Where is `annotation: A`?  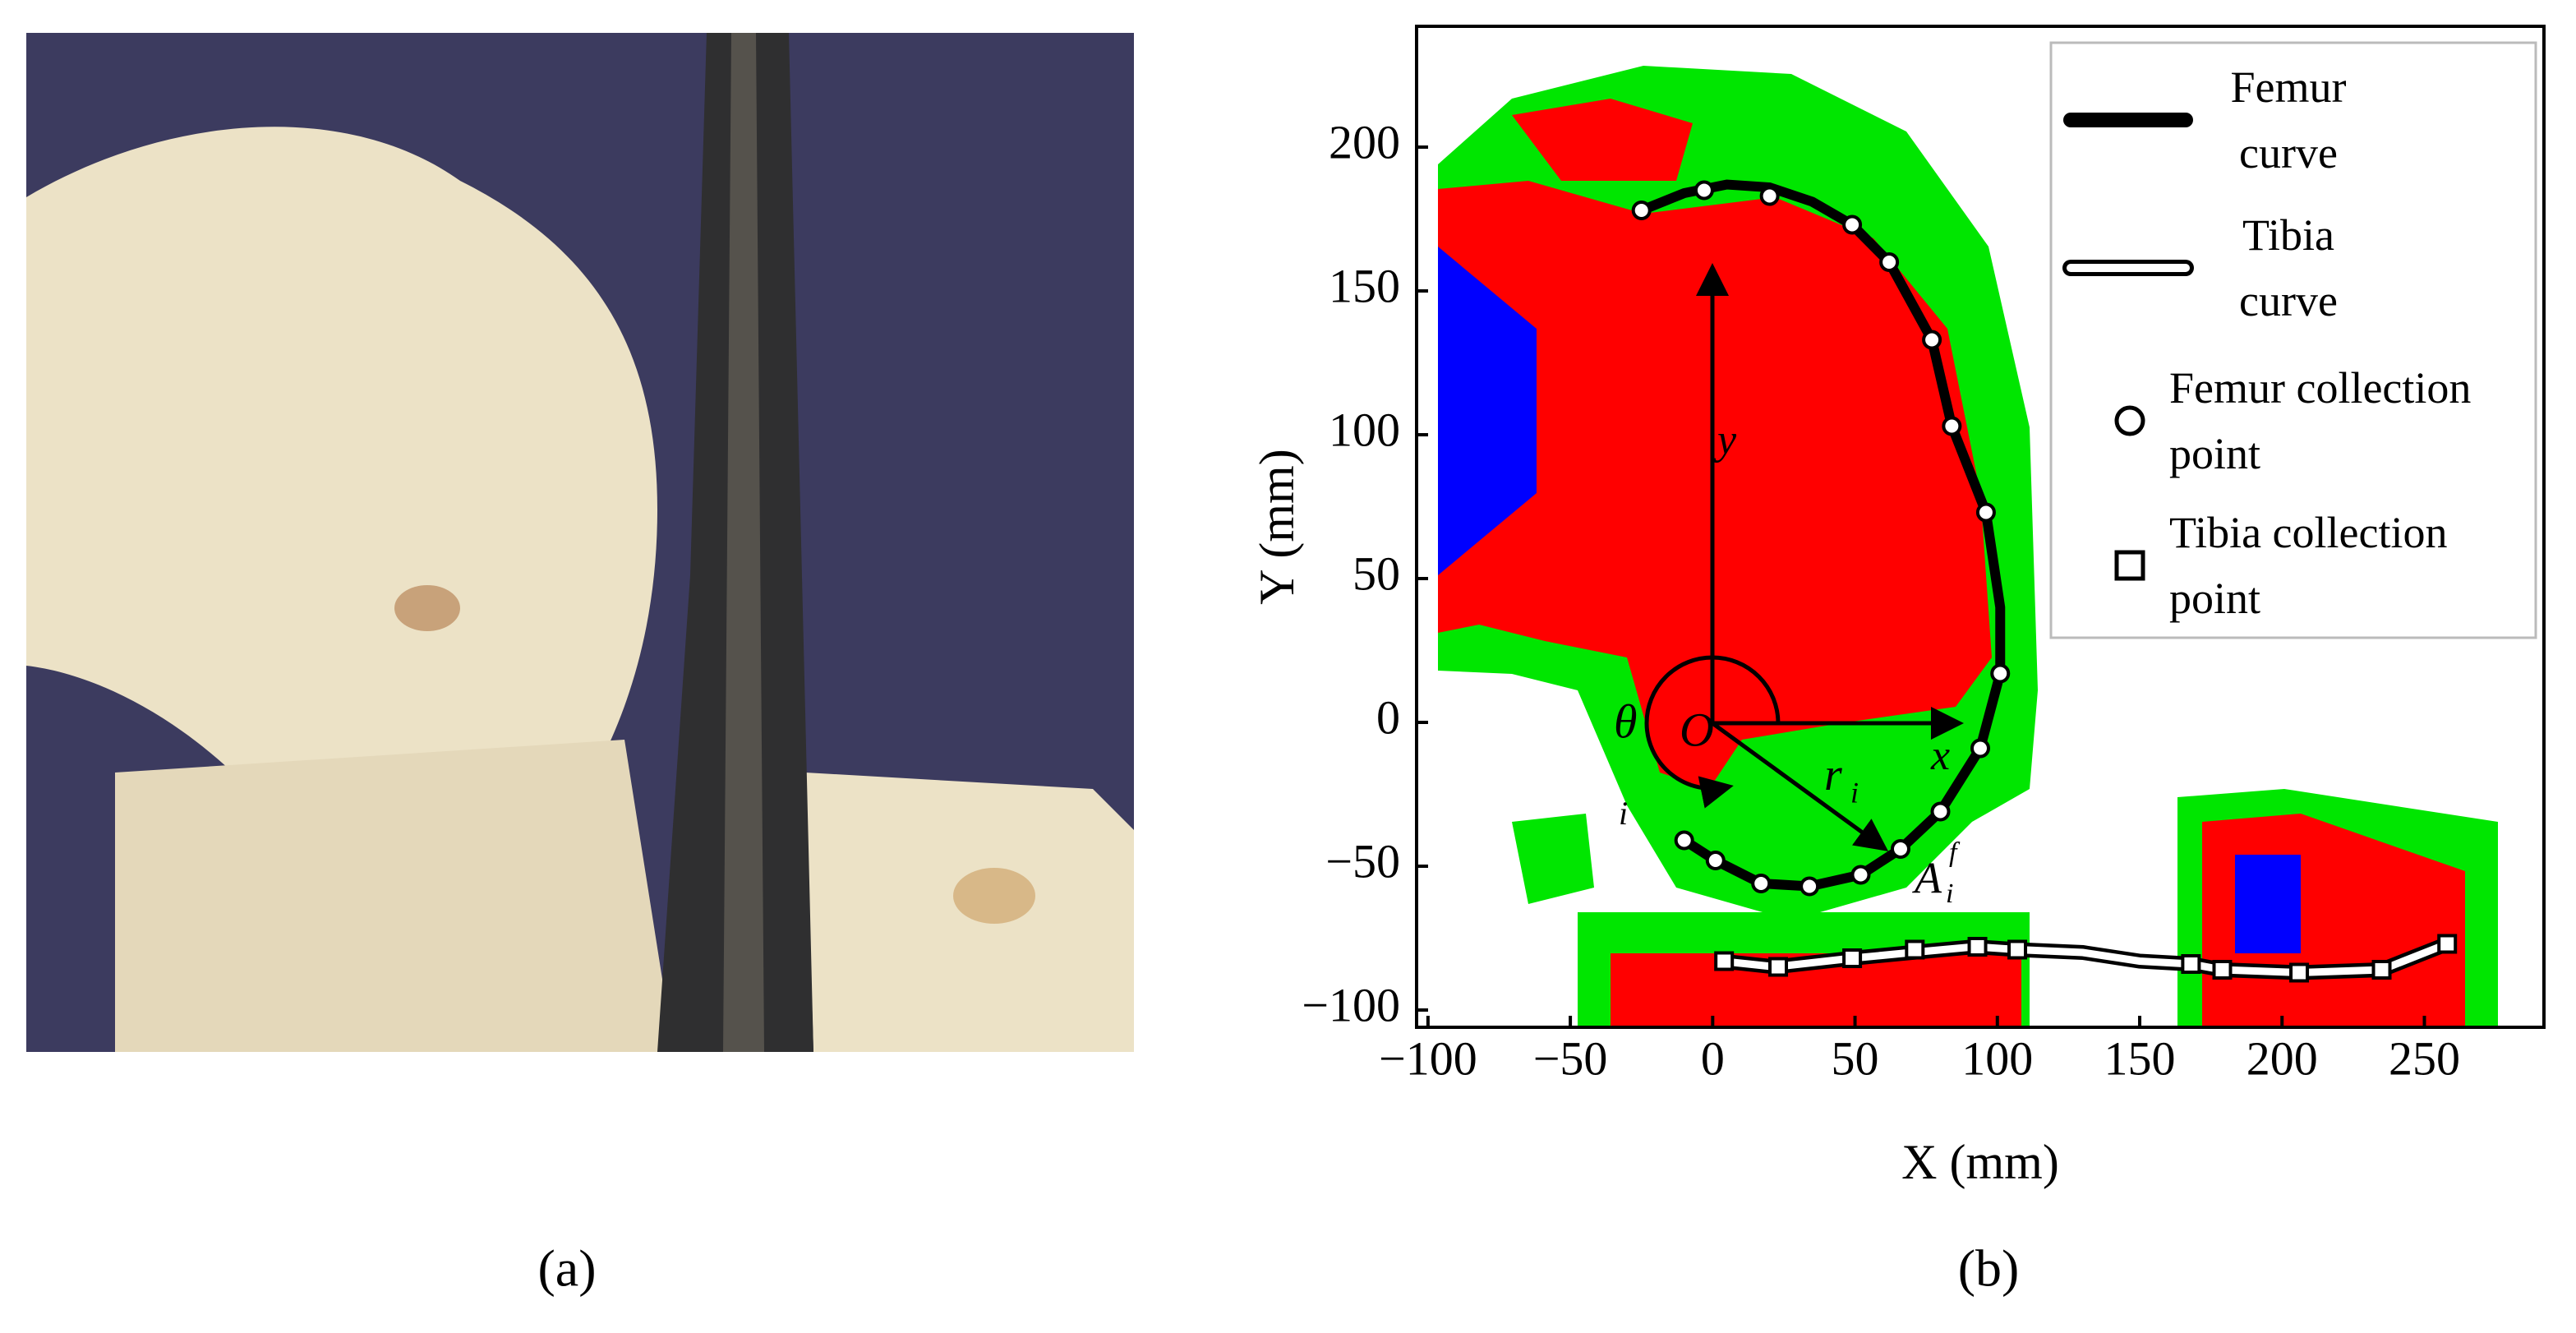 annotation: A is located at coordinates (1927, 878).